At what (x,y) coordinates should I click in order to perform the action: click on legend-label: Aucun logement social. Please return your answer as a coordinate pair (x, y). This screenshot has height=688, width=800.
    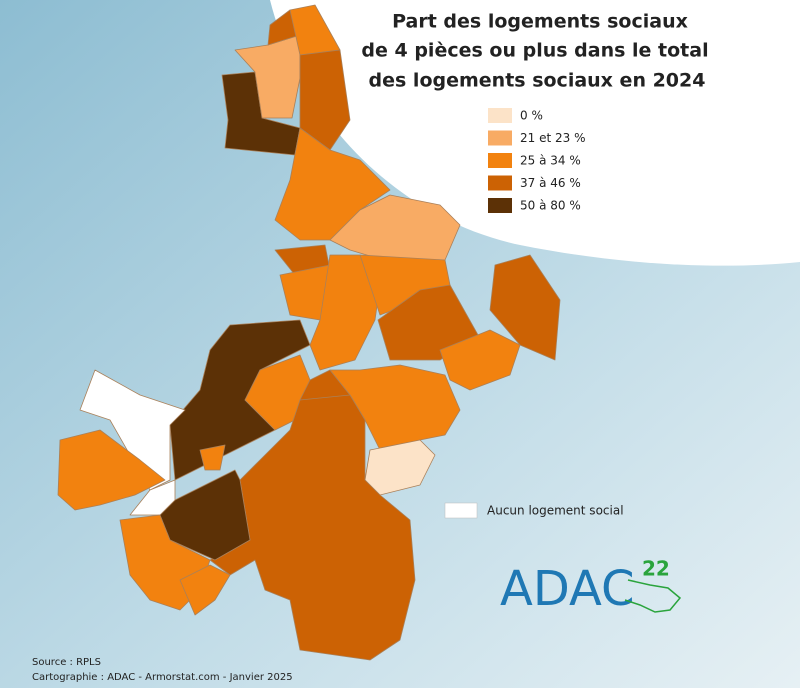
    Looking at the image, I should click on (555, 511).